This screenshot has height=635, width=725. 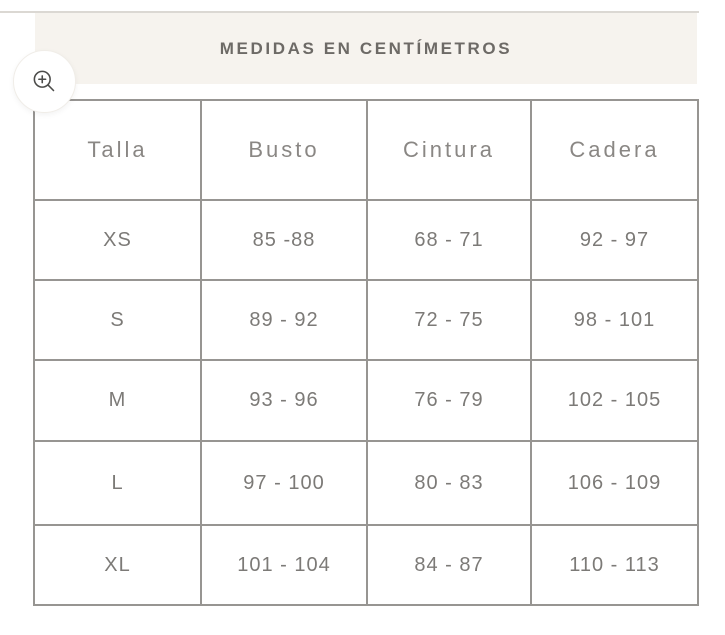 I want to click on top-divider-line, so click(x=349, y=12).